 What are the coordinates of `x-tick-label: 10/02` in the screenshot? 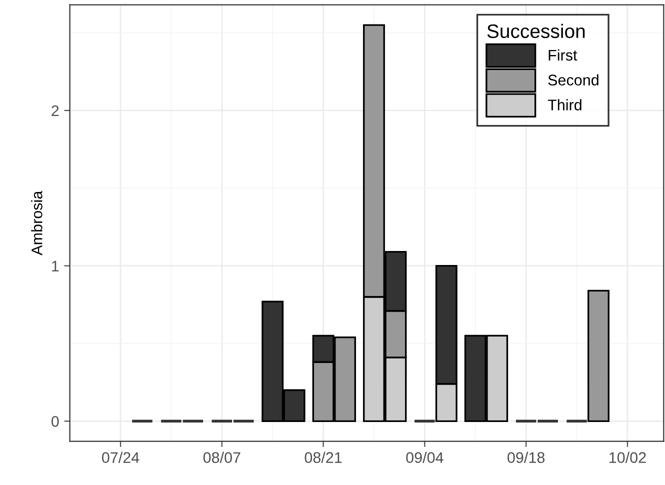 It's located at (628, 457).